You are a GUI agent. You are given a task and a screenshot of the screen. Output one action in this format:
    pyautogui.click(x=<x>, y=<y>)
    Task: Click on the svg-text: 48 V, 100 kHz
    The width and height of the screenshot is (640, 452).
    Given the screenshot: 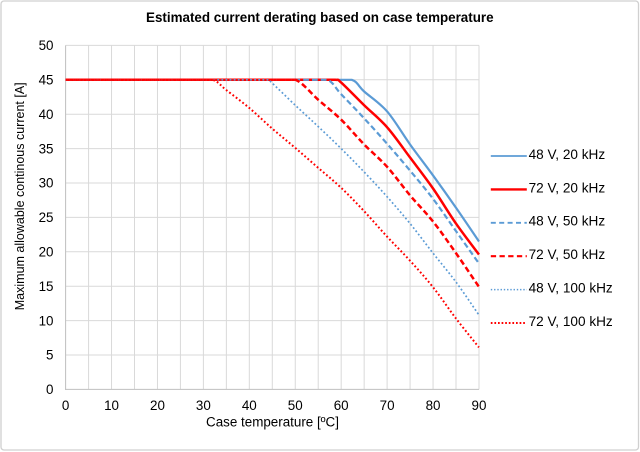 What is the action you would take?
    pyautogui.click(x=571, y=288)
    